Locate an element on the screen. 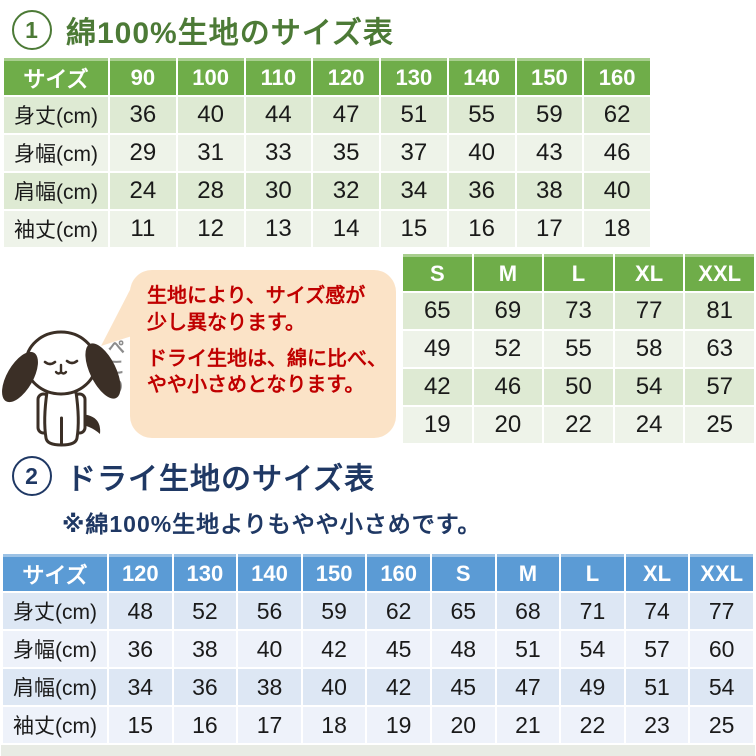  size-value-cell: 33 is located at coordinates (278, 153).